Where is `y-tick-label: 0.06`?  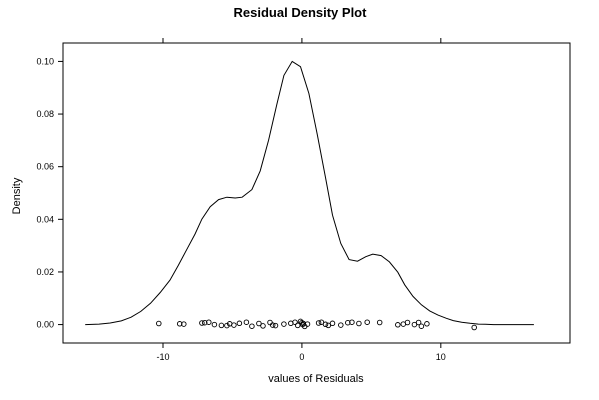
y-tick-label: 0.06 is located at coordinates (45, 167).